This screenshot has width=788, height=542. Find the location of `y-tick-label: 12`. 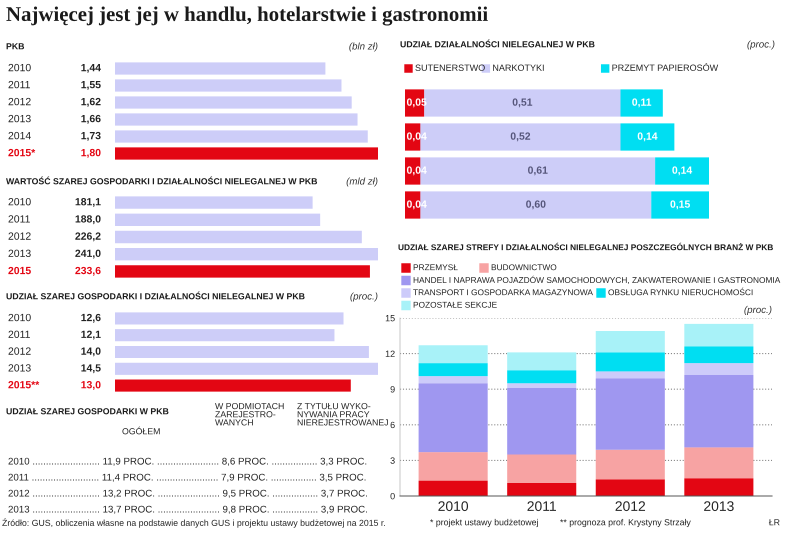

y-tick-label: 12 is located at coordinates (390, 353).